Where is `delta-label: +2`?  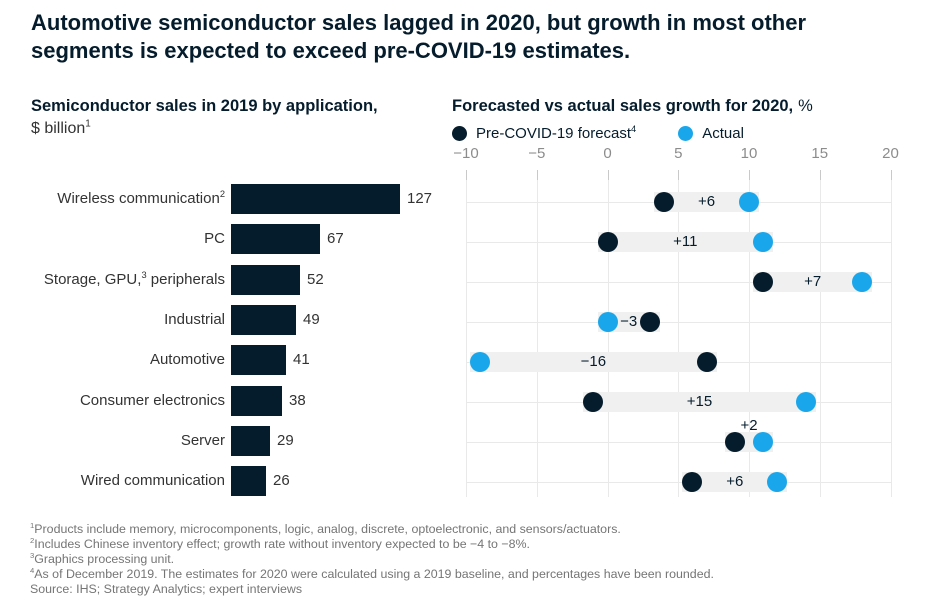 delta-label: +2 is located at coordinates (749, 425).